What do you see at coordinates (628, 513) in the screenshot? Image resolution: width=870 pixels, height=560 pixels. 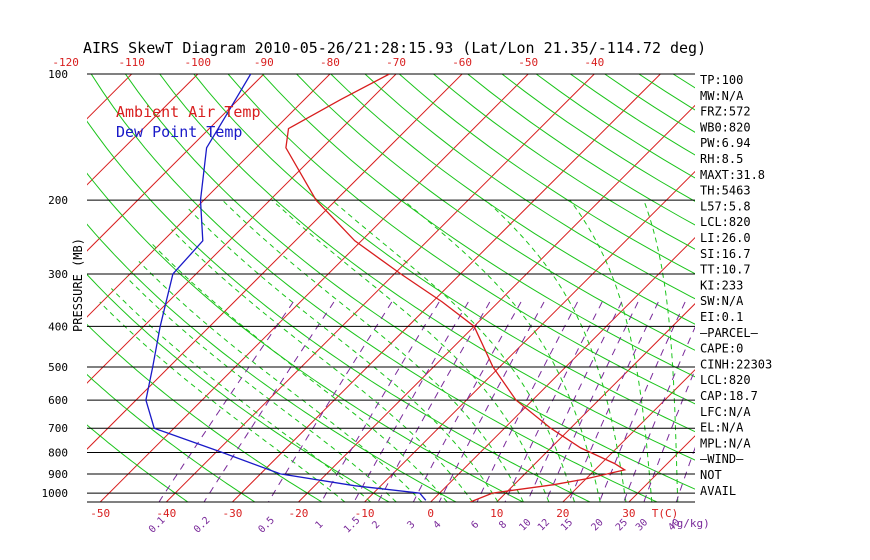 I see `bottom-temperature-tick-label: 30` at bounding box center [628, 513].